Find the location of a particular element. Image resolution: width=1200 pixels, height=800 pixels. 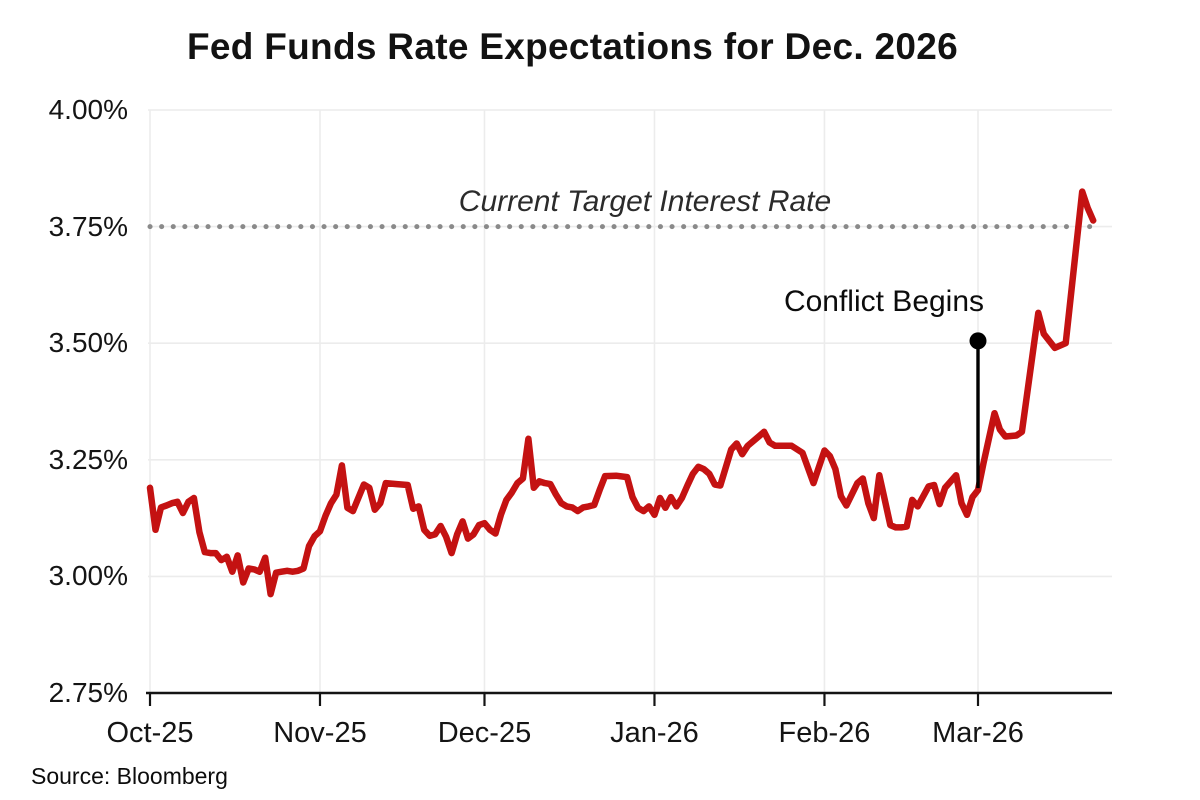

y-axis-tick-label: 3.75% is located at coordinates (88, 226).